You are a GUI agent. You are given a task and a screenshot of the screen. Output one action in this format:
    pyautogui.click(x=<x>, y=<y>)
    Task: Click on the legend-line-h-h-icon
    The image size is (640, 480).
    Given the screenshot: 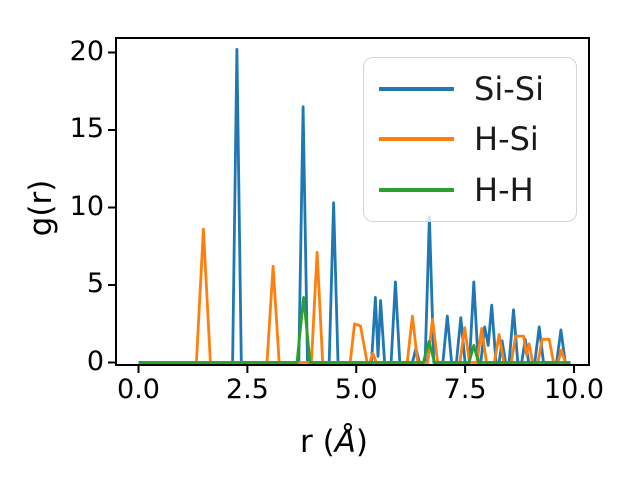 What is the action you would take?
    pyautogui.click(x=416, y=189)
    